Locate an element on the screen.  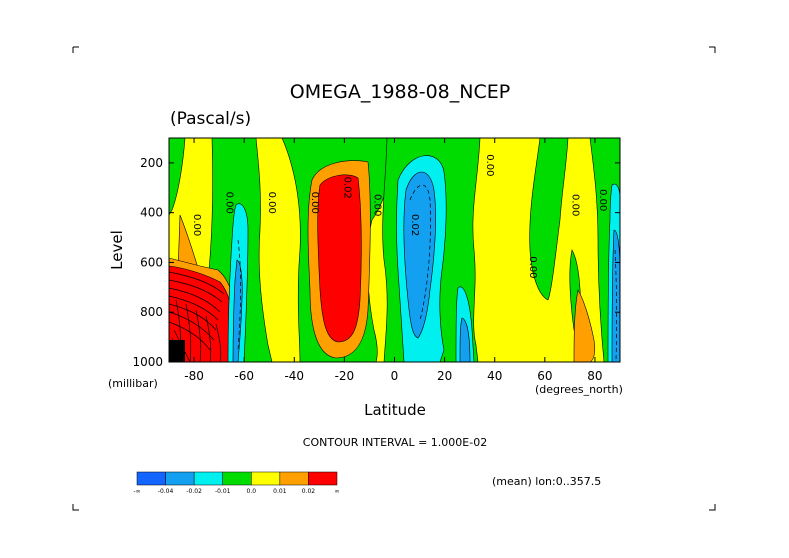
crop-mark-top-left is located at coordinates (75, 49).